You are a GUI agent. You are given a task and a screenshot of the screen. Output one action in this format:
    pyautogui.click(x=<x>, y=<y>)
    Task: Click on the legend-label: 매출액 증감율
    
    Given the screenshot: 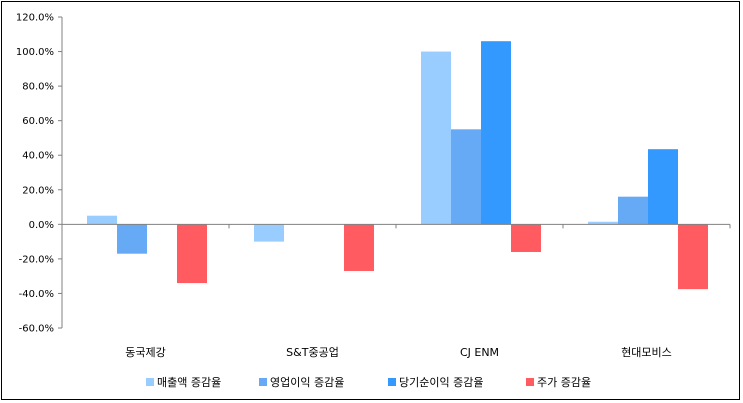 What is the action you would take?
    pyautogui.click(x=189, y=382)
    